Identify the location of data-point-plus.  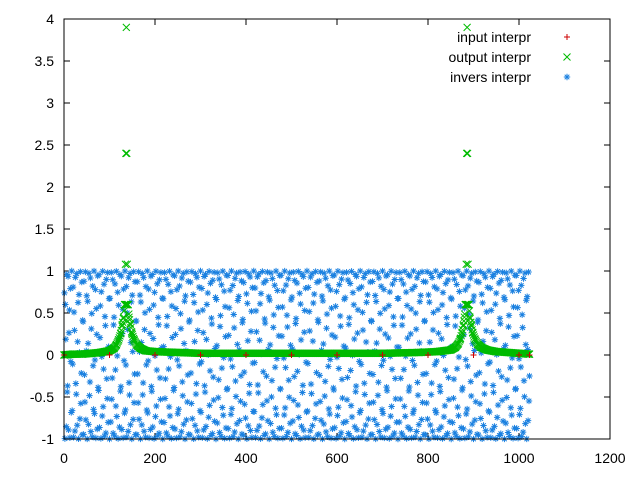
(428, 355).